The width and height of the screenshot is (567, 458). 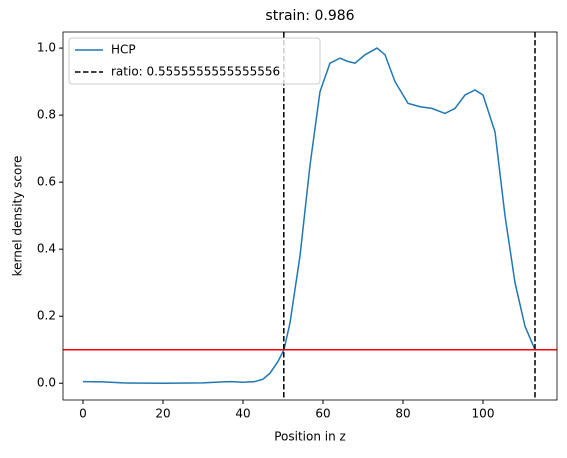 What do you see at coordinates (402, 414) in the screenshot?
I see `x-tick-label: 80` at bounding box center [402, 414].